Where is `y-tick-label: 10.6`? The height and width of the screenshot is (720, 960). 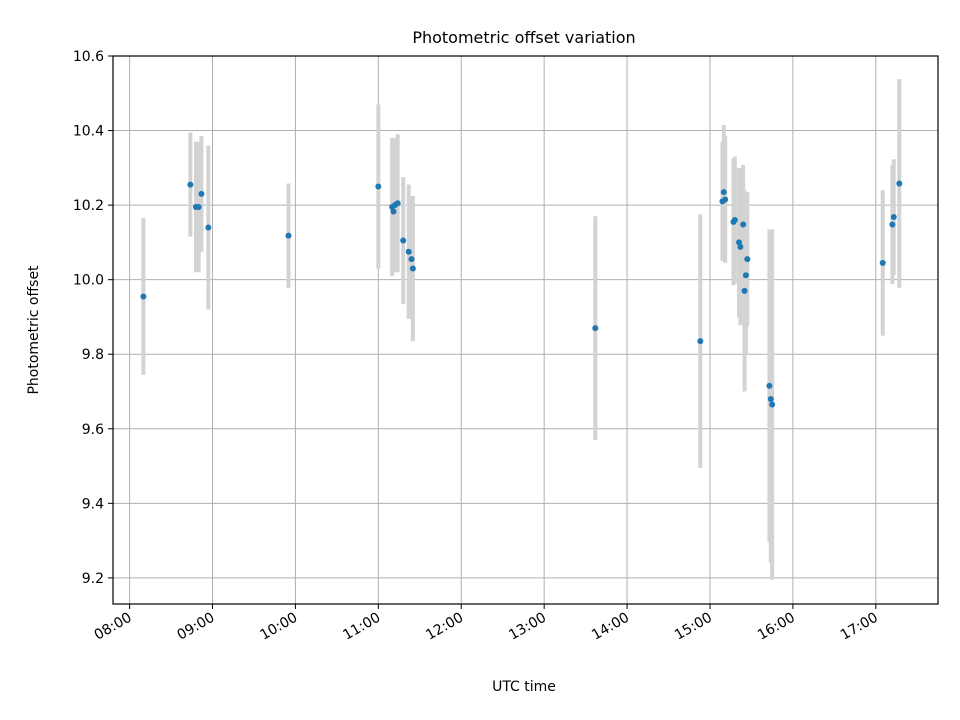 y-tick-label: 10.6 is located at coordinates (88, 57).